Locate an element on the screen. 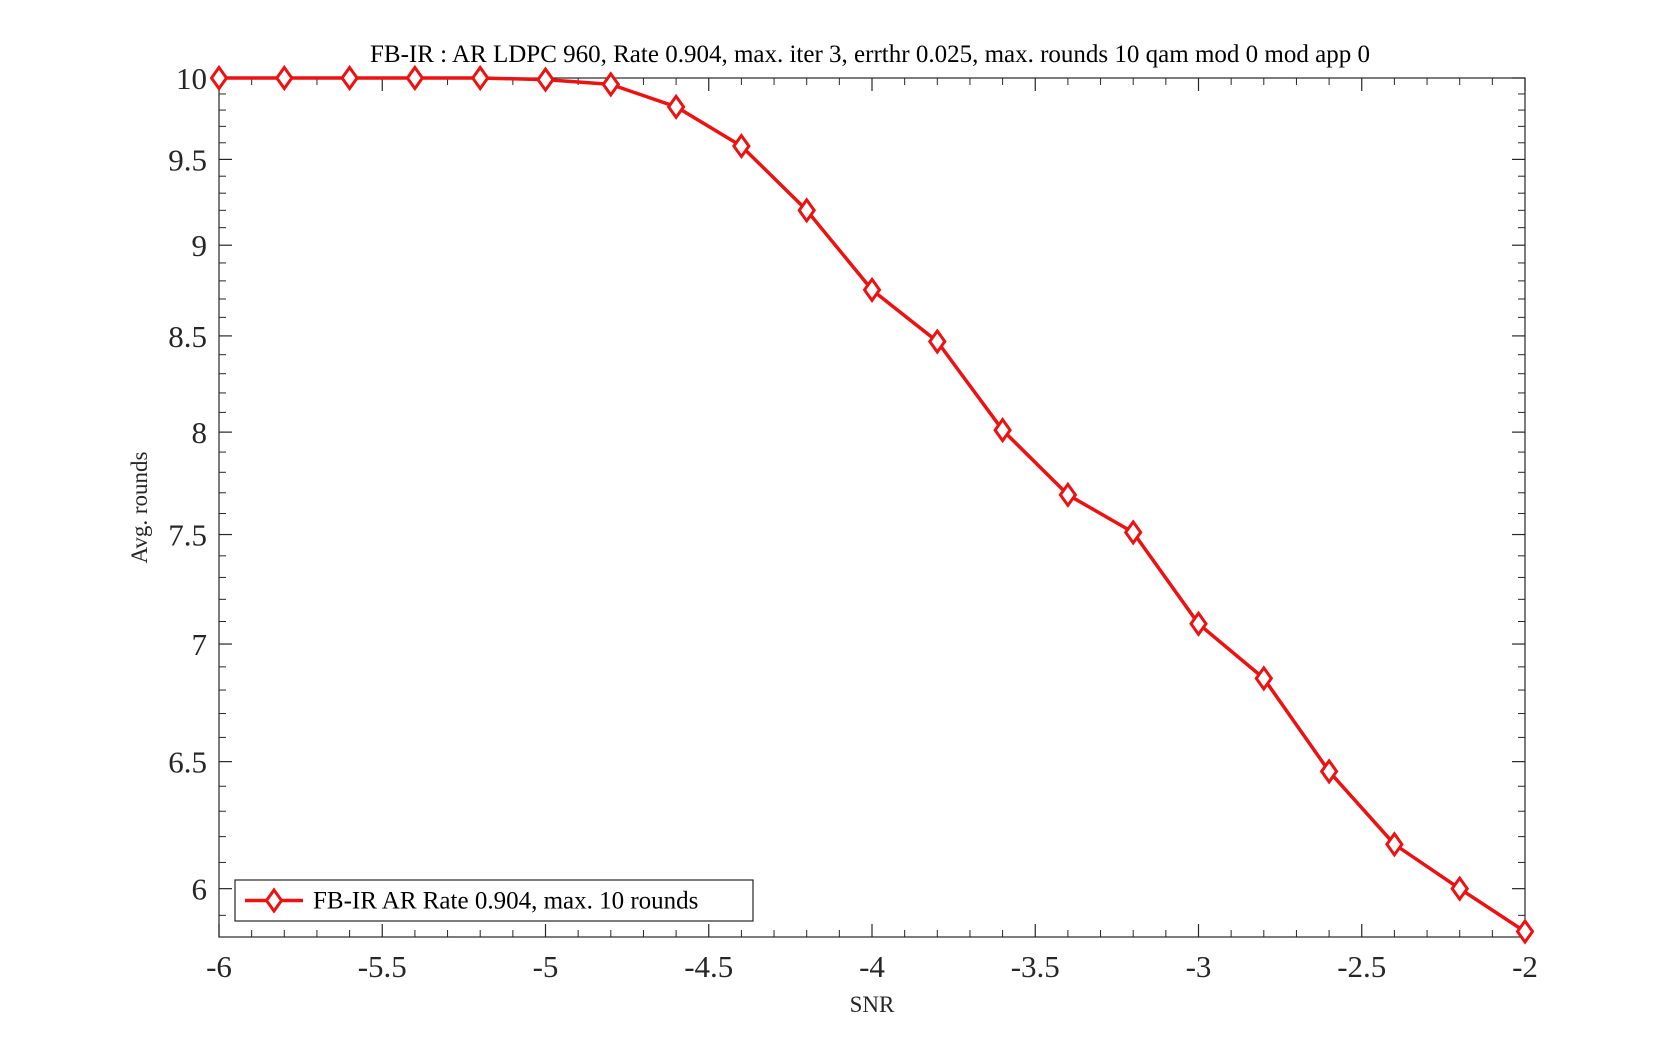 The height and width of the screenshot is (1042, 1667). legend-label: FB-IR AR Rate 0.904, max. 10 rounds is located at coordinates (505, 901).